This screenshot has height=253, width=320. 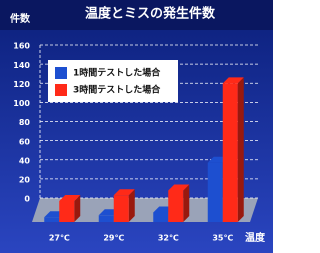 I want to click on x-tick-label: 27℃, so click(x=59, y=238).